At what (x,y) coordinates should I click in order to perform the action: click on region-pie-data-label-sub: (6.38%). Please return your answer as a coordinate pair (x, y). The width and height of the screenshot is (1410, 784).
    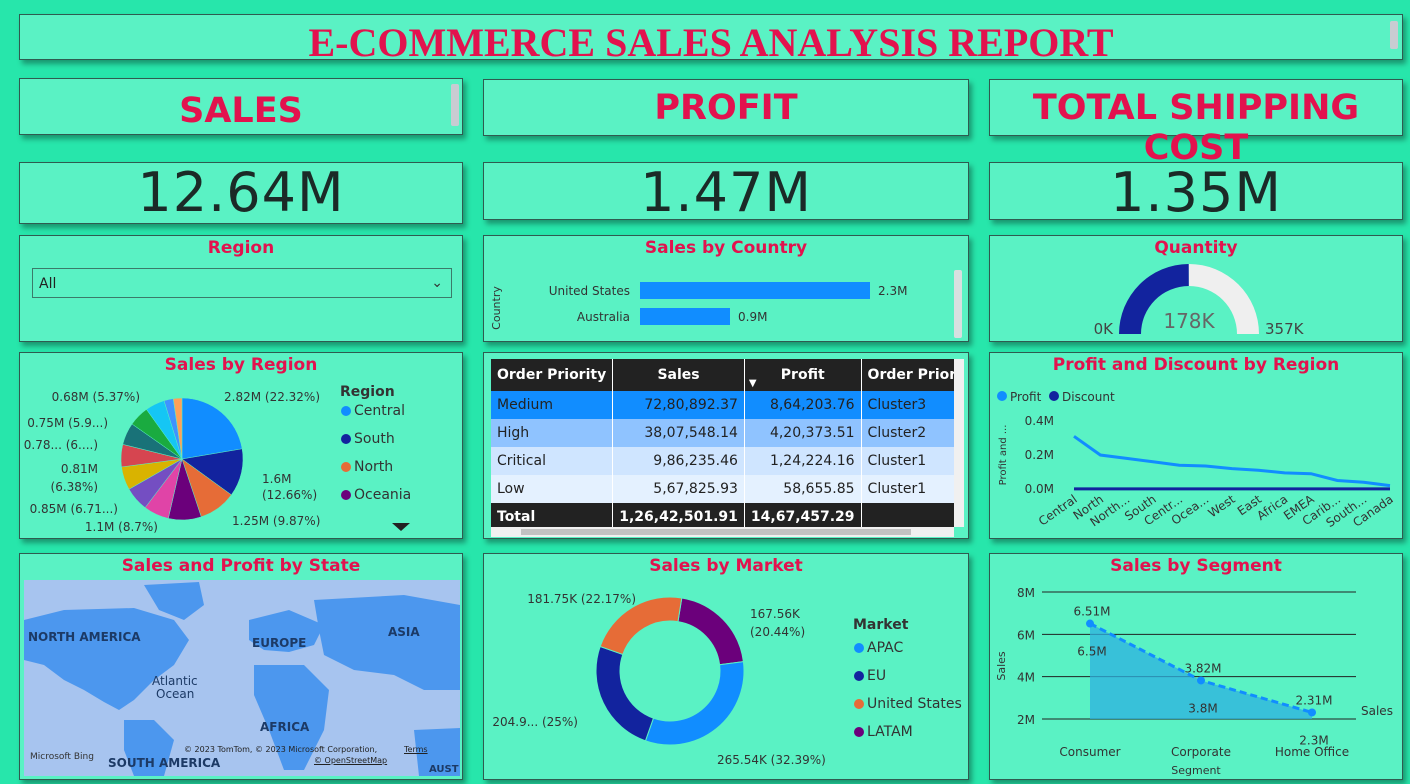
    Looking at the image, I should click on (74, 487).